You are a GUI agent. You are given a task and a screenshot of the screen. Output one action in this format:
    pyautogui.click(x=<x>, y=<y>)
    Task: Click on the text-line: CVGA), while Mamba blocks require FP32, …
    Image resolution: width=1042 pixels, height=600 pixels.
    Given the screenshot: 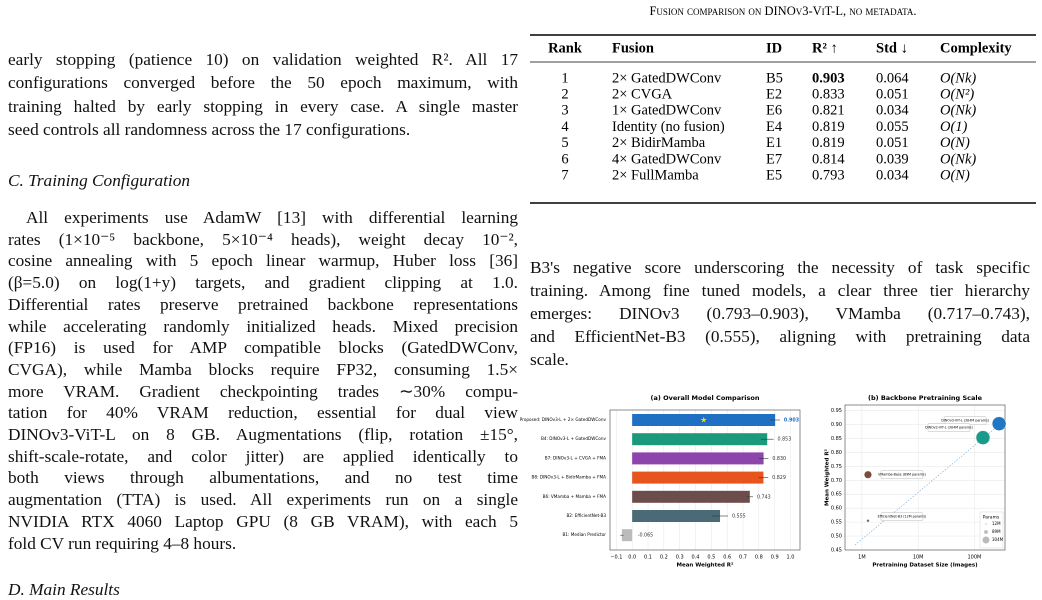 What is the action you would take?
    pyautogui.click(x=263, y=369)
    